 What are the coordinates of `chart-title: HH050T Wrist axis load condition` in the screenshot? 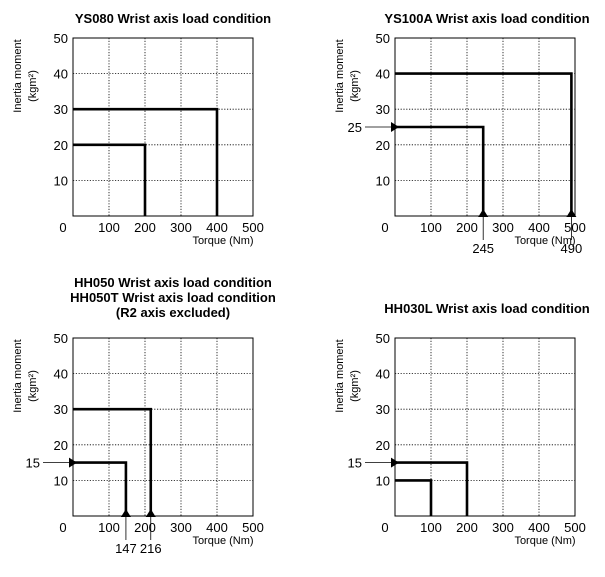 It's located at (173, 297).